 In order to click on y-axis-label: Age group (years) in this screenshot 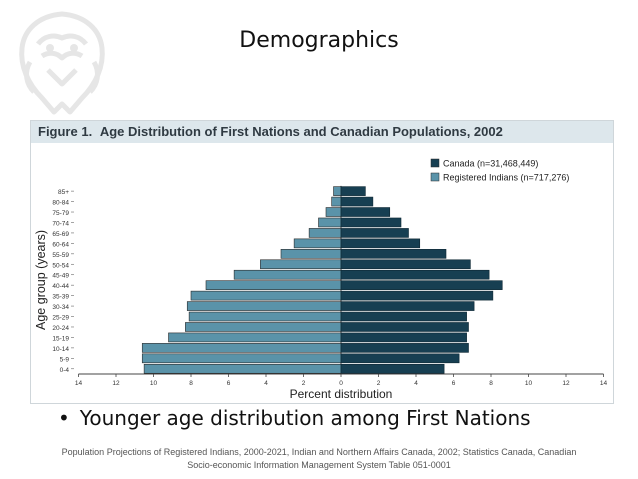, I will do `click(41, 280)`.